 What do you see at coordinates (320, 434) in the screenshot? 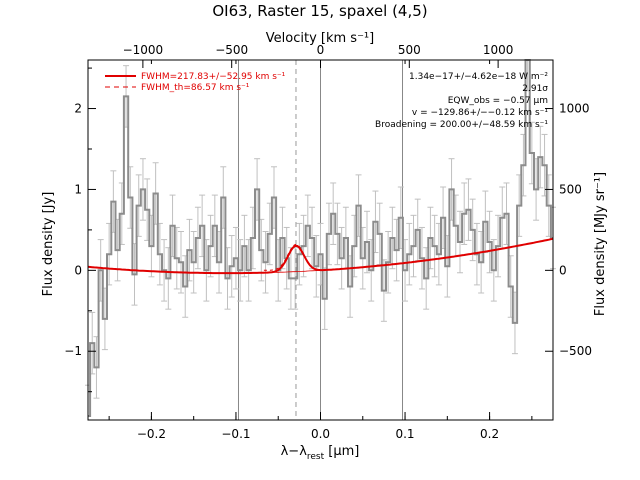
I see `x-tick-label: 0.0` at bounding box center [320, 434].